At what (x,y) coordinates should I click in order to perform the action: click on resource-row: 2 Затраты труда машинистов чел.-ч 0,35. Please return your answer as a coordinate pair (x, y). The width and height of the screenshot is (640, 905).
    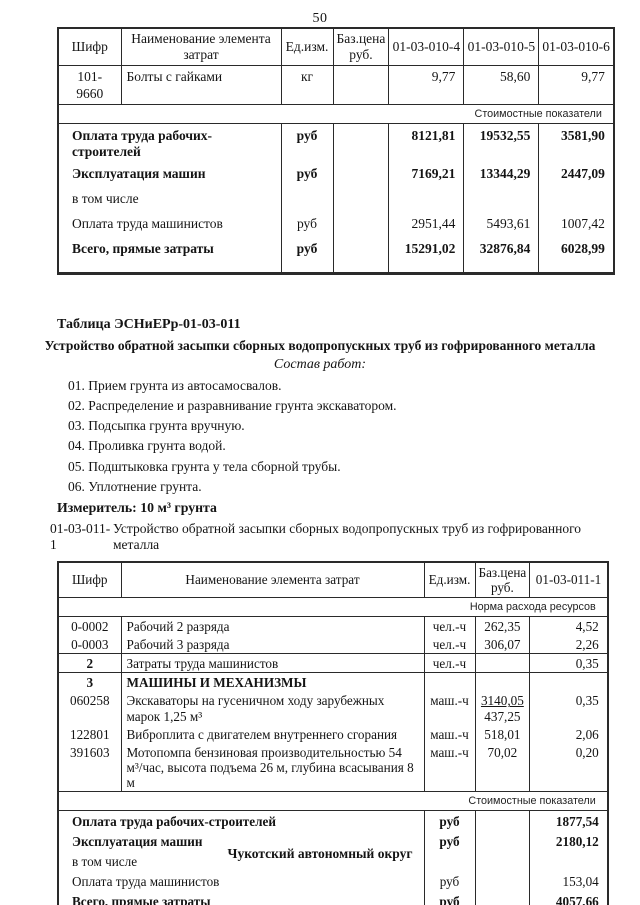
    Looking at the image, I should click on (333, 662).